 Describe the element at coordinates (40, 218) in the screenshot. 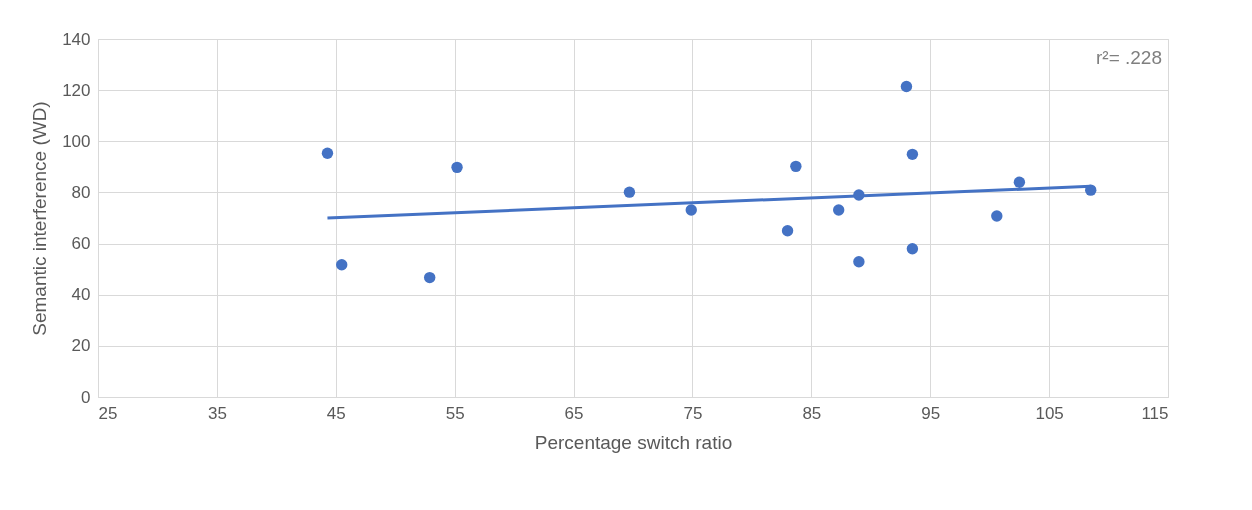

I see `y-axis-title: Semantic interference (WD)` at that location.